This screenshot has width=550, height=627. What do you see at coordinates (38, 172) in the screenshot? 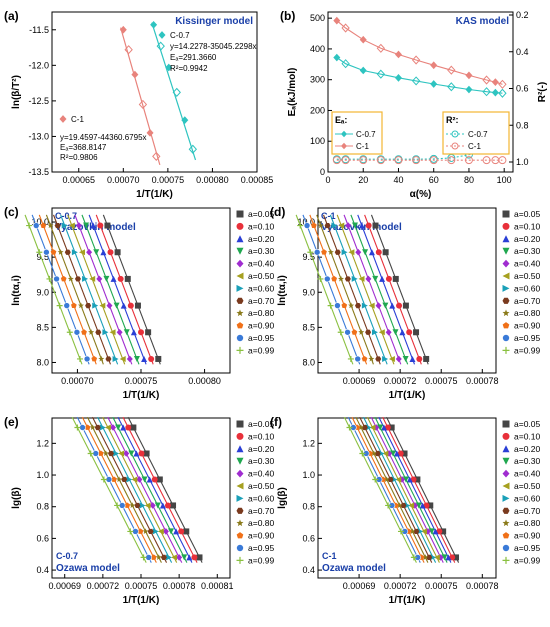
I see `y-tick-label: -13.5` at bounding box center [38, 172].